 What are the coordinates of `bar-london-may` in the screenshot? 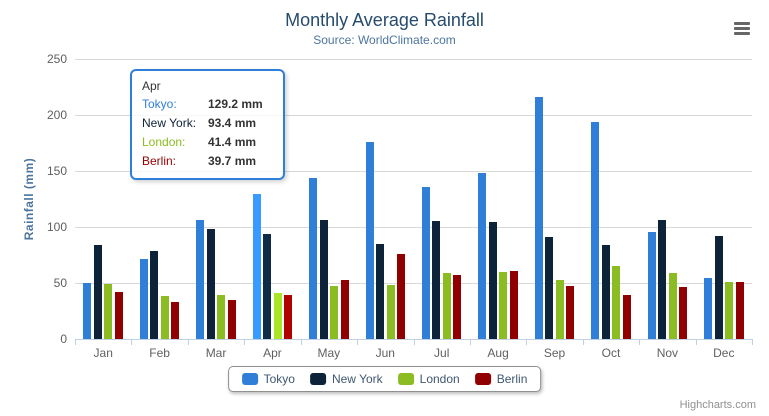 It's located at (334, 312).